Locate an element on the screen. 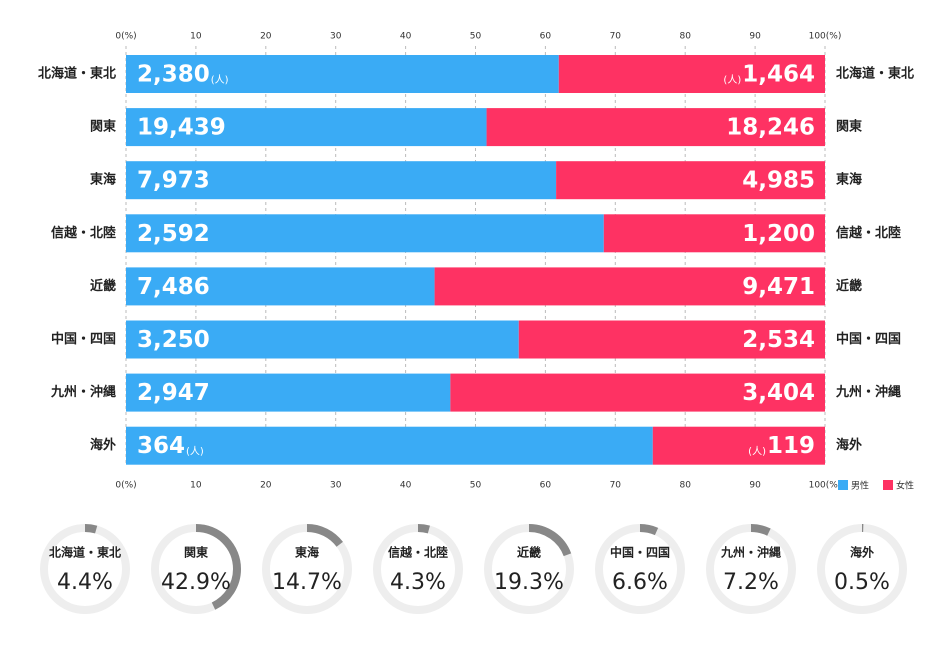 The width and height of the screenshot is (950, 649). donut-category: 中国・四国 is located at coordinates (640, 552).